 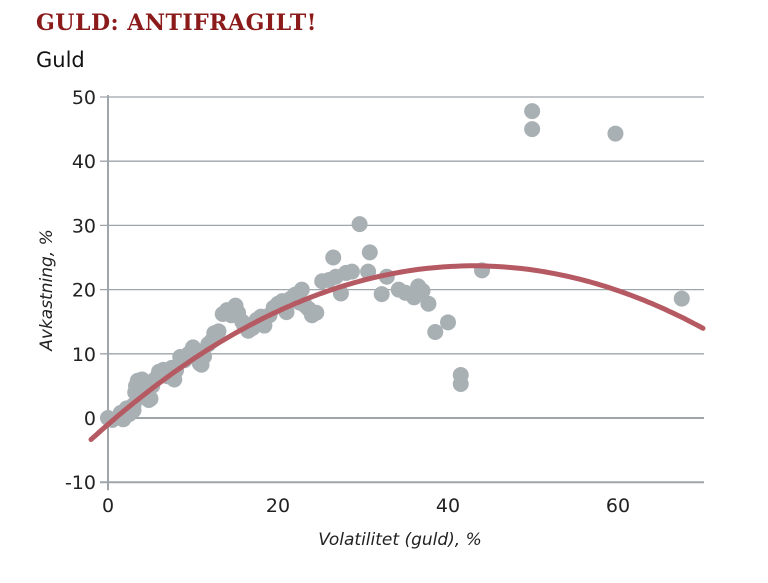 What do you see at coordinates (448, 506) in the screenshot?
I see `x-tick-label: 40` at bounding box center [448, 506].